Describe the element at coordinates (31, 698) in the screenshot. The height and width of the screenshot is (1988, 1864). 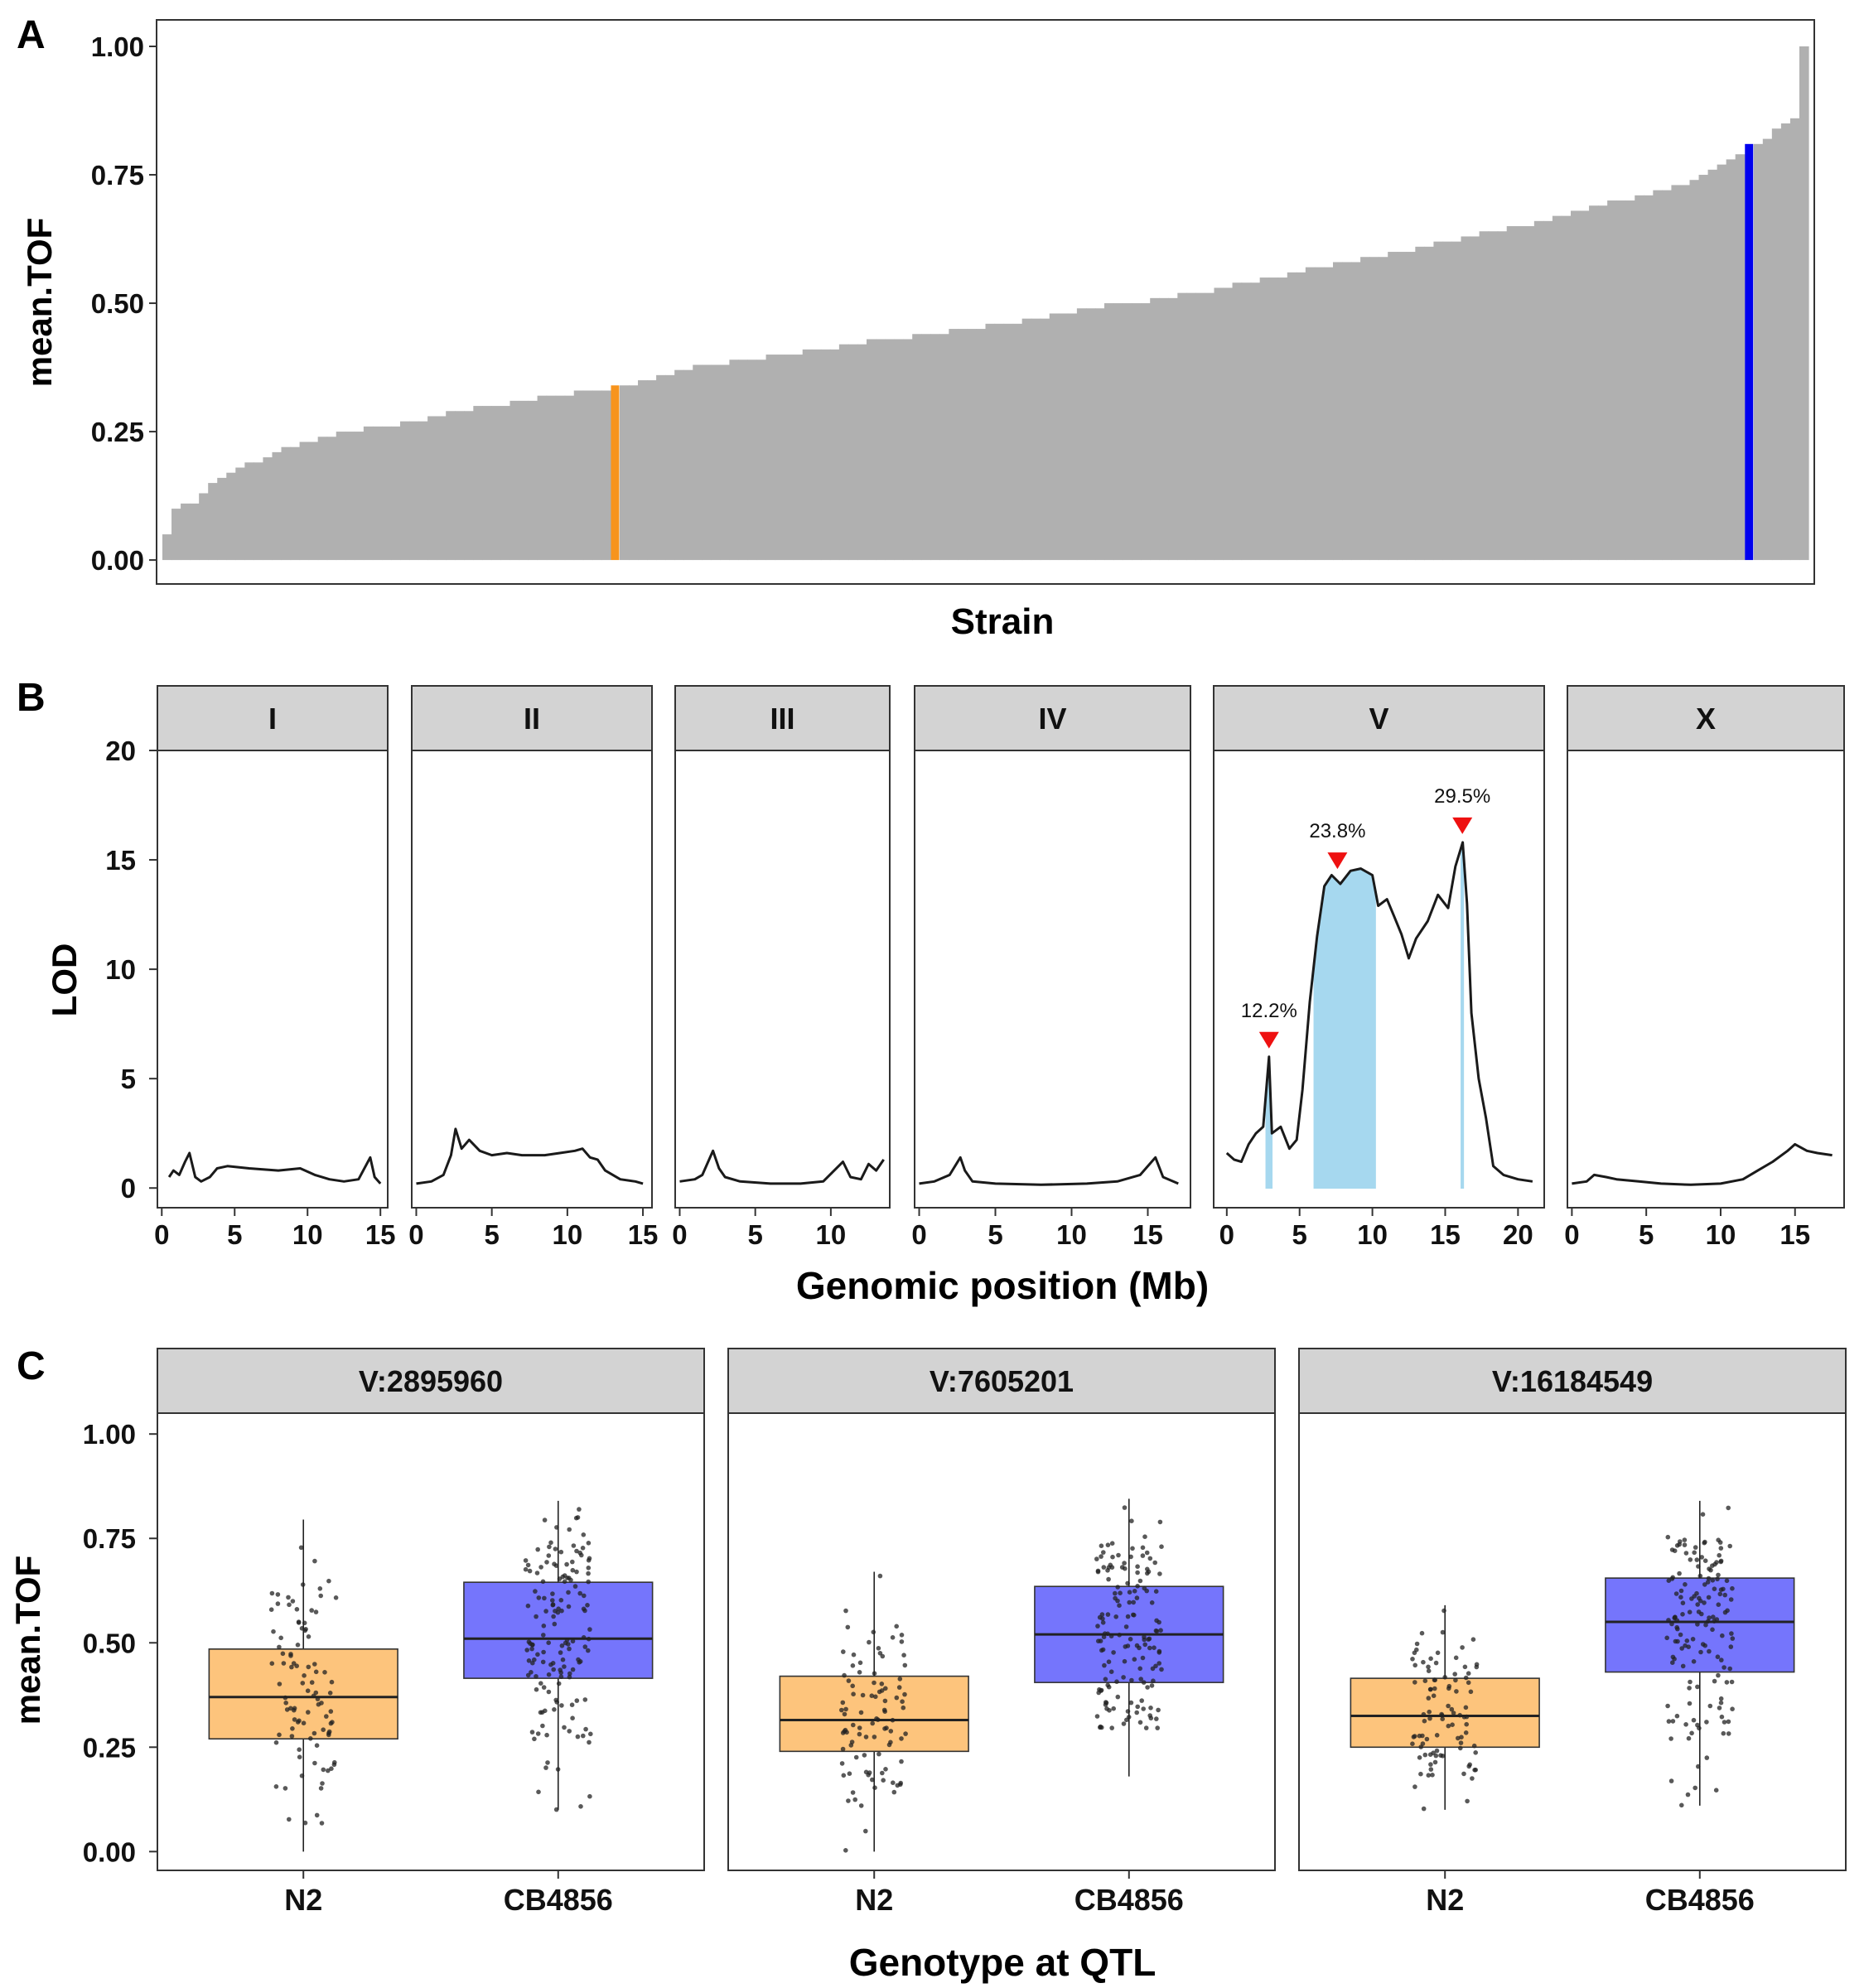
I see `panel-b-label: B` at that location.